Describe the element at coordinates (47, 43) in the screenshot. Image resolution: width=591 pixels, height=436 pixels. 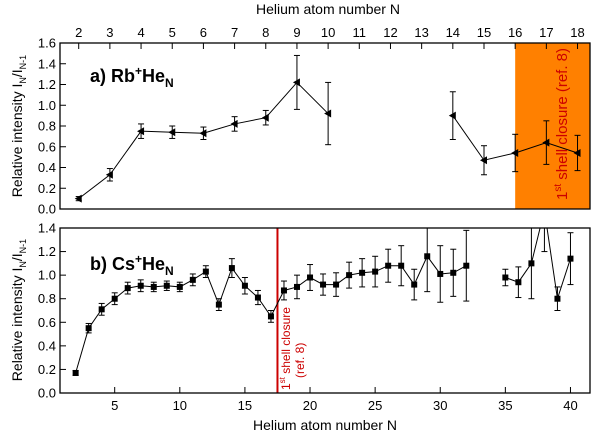
I see `y-tick-label: 1.6` at that location.